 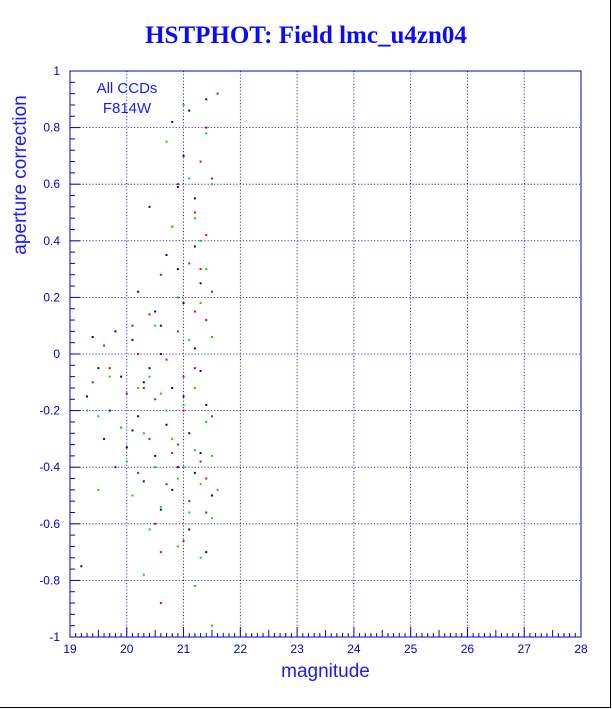 I want to click on chart-title: HSTPHOT: Field lmc_u4zn04, so click(x=306, y=35).